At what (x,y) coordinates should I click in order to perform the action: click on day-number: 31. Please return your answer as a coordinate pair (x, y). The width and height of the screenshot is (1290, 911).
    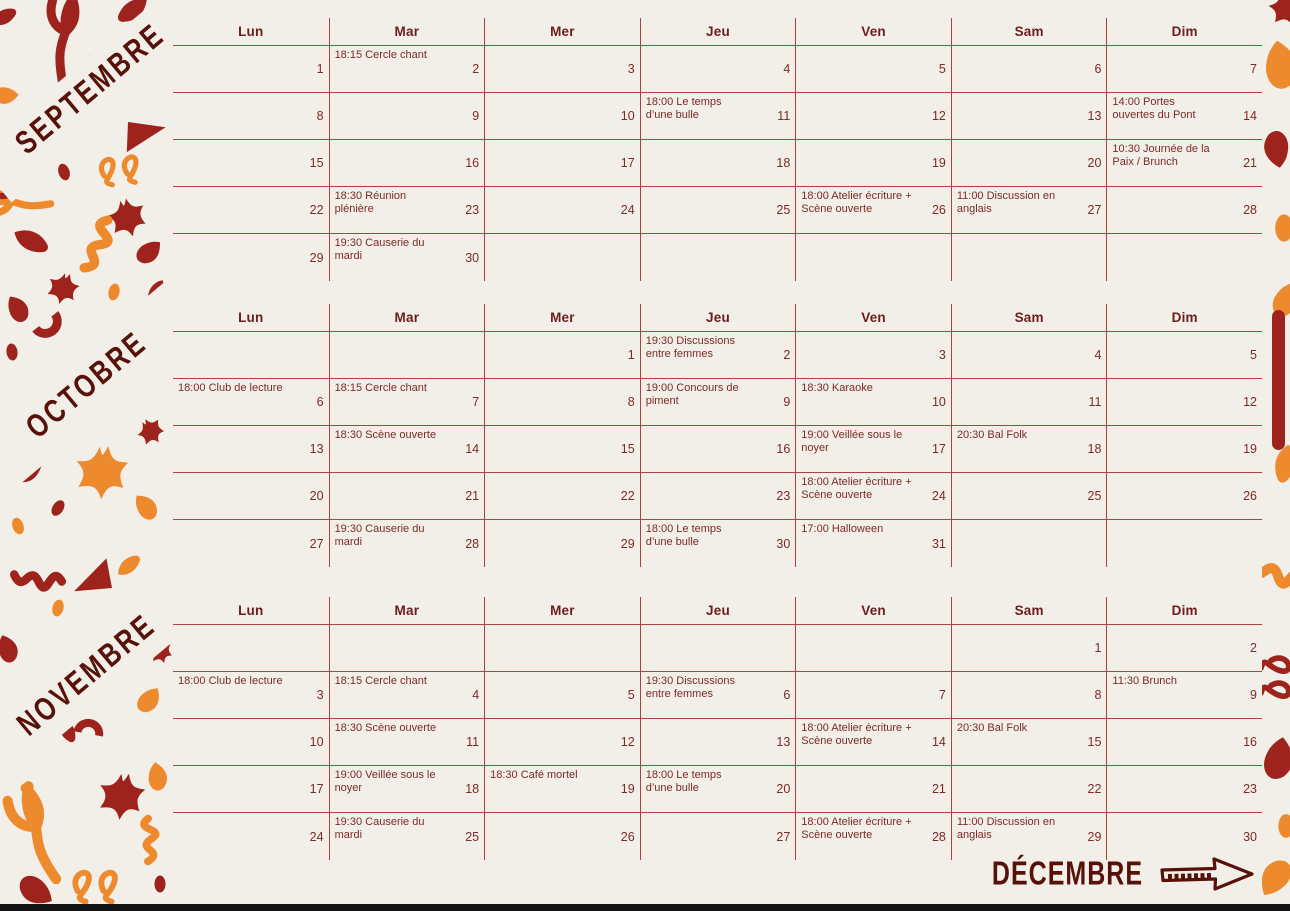
    Looking at the image, I should click on (938, 543).